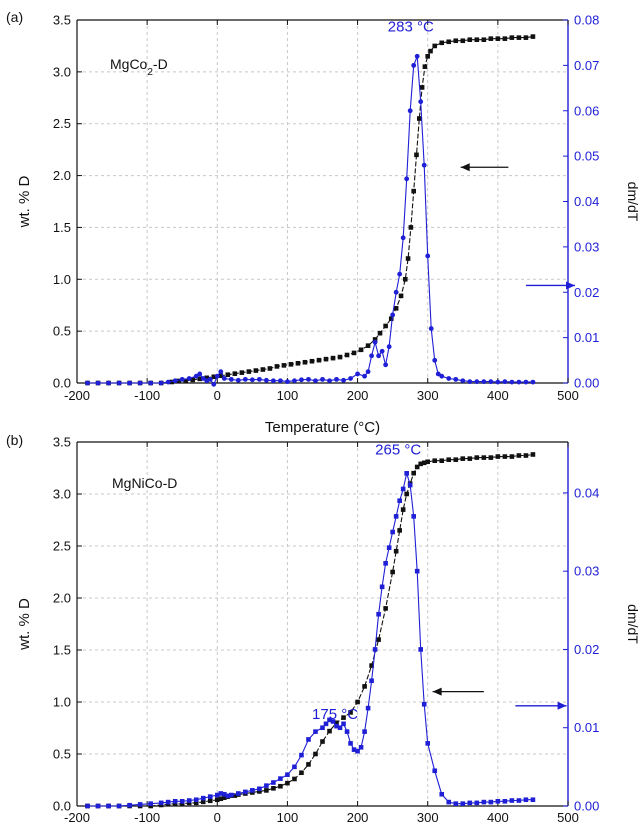 This screenshot has width=638, height=837. What do you see at coordinates (568, 817) in the screenshot?
I see `x-tick-label: 500` at bounding box center [568, 817].